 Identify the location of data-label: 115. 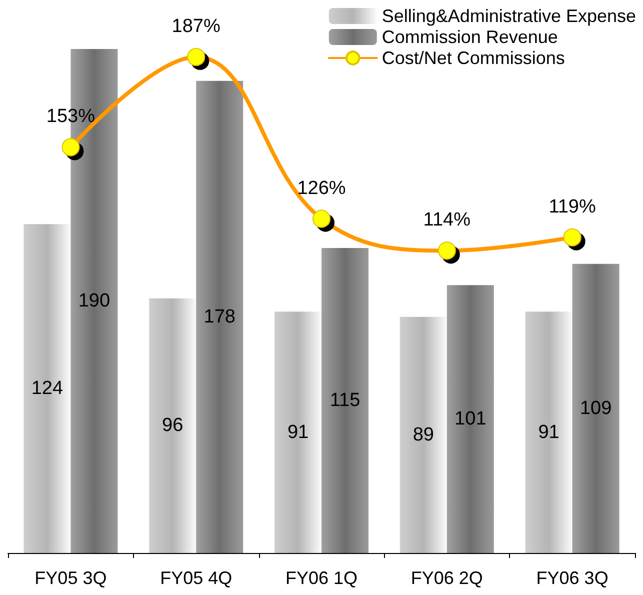
(345, 400).